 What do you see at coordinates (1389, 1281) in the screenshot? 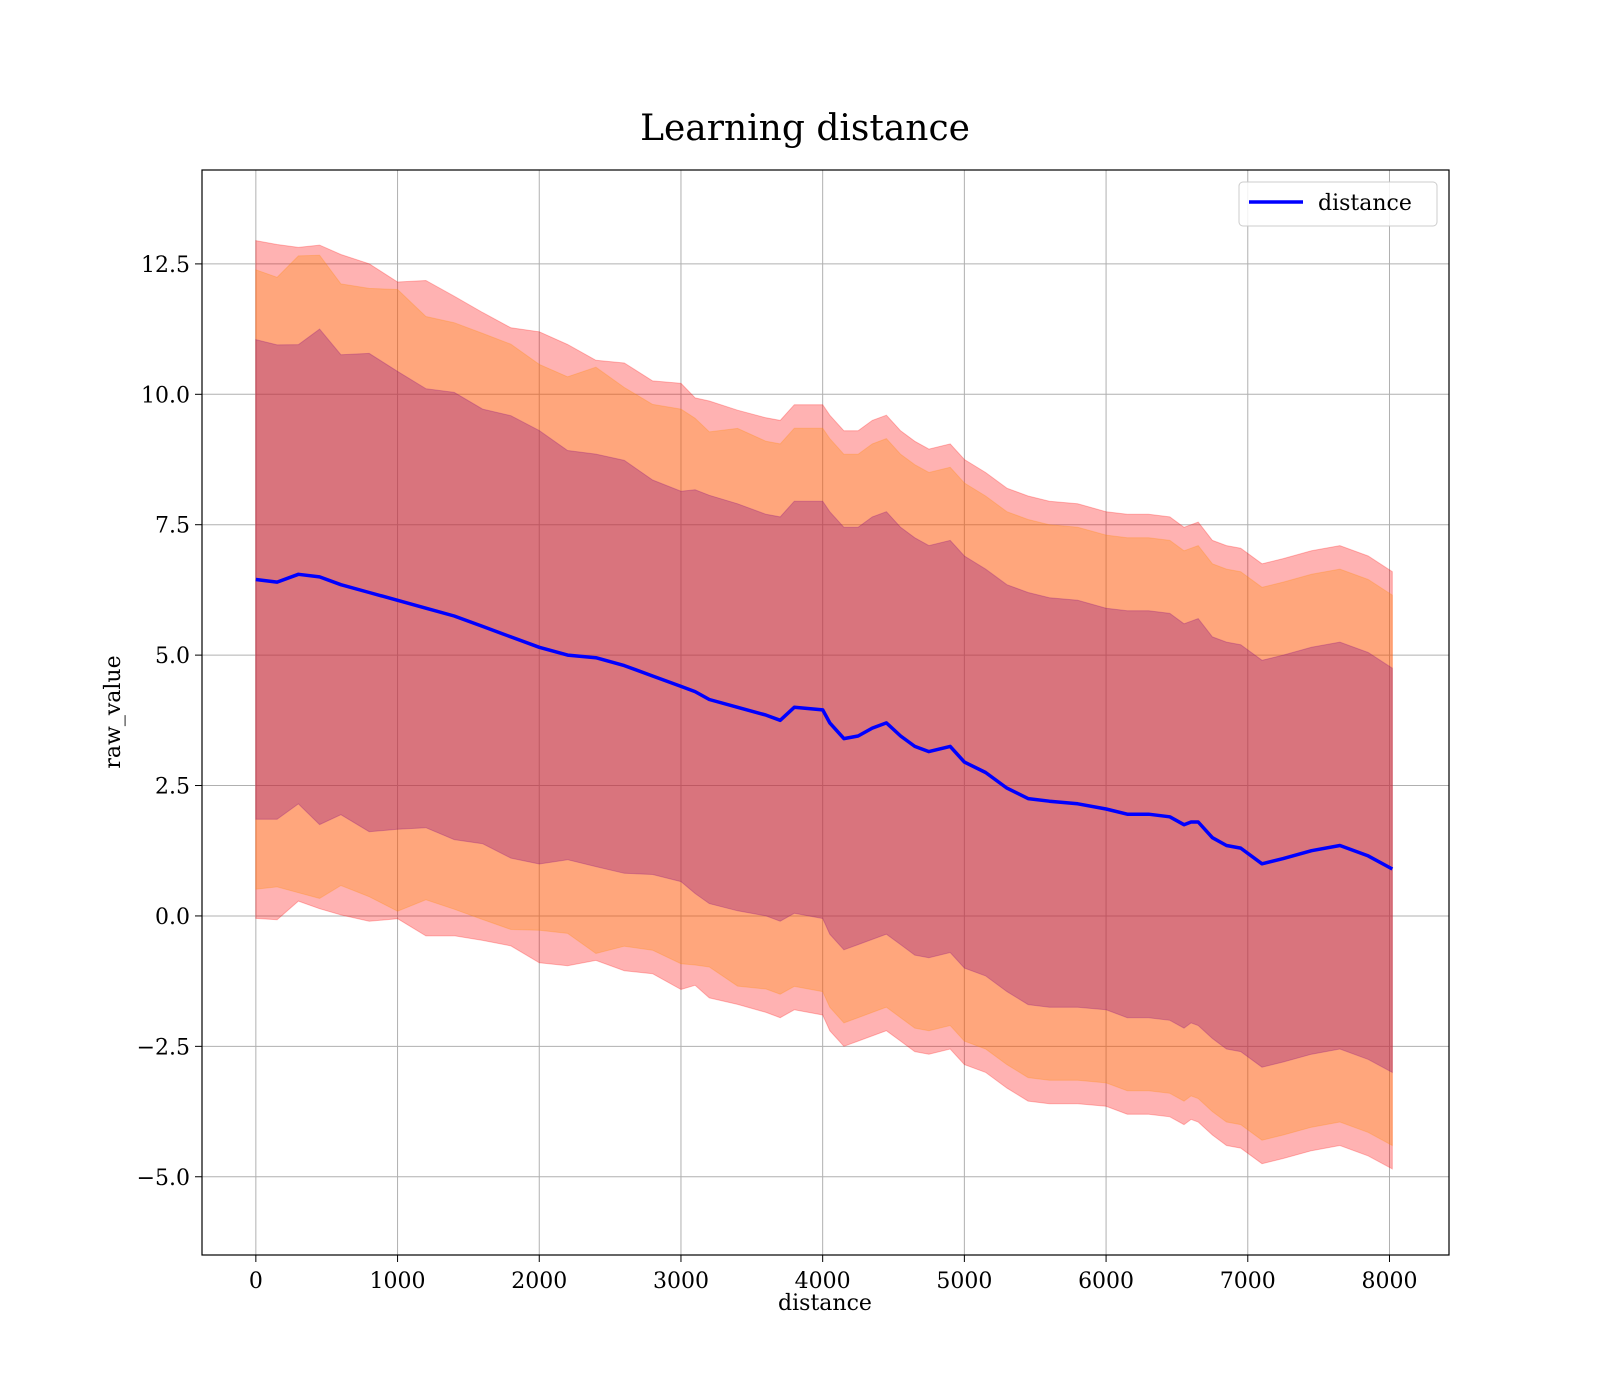
I see `x-tick-label-8: 8000` at bounding box center [1389, 1281].